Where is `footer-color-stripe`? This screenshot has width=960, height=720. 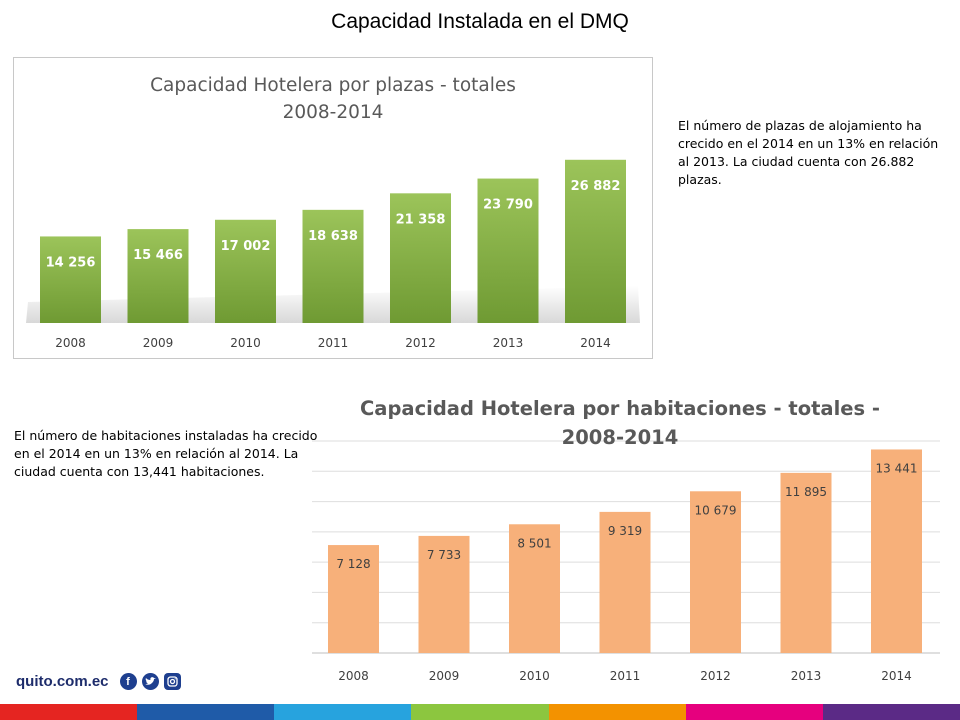 footer-color-stripe is located at coordinates (480, 712).